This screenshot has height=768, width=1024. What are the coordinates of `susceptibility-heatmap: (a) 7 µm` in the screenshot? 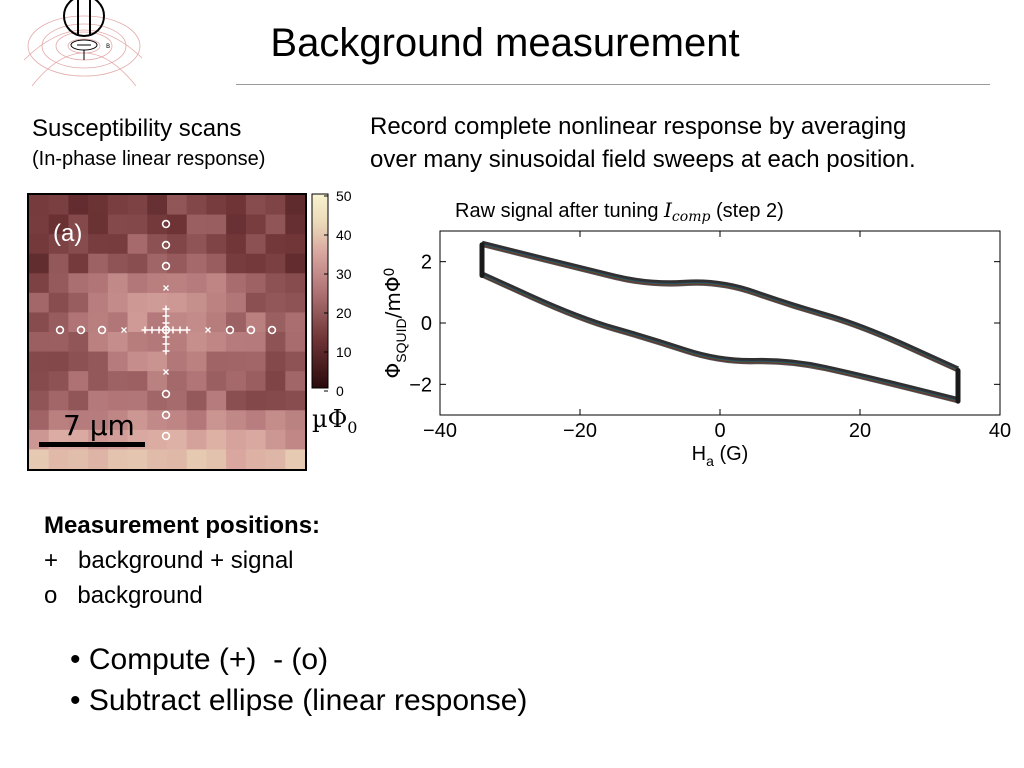 It's located at (167, 332).